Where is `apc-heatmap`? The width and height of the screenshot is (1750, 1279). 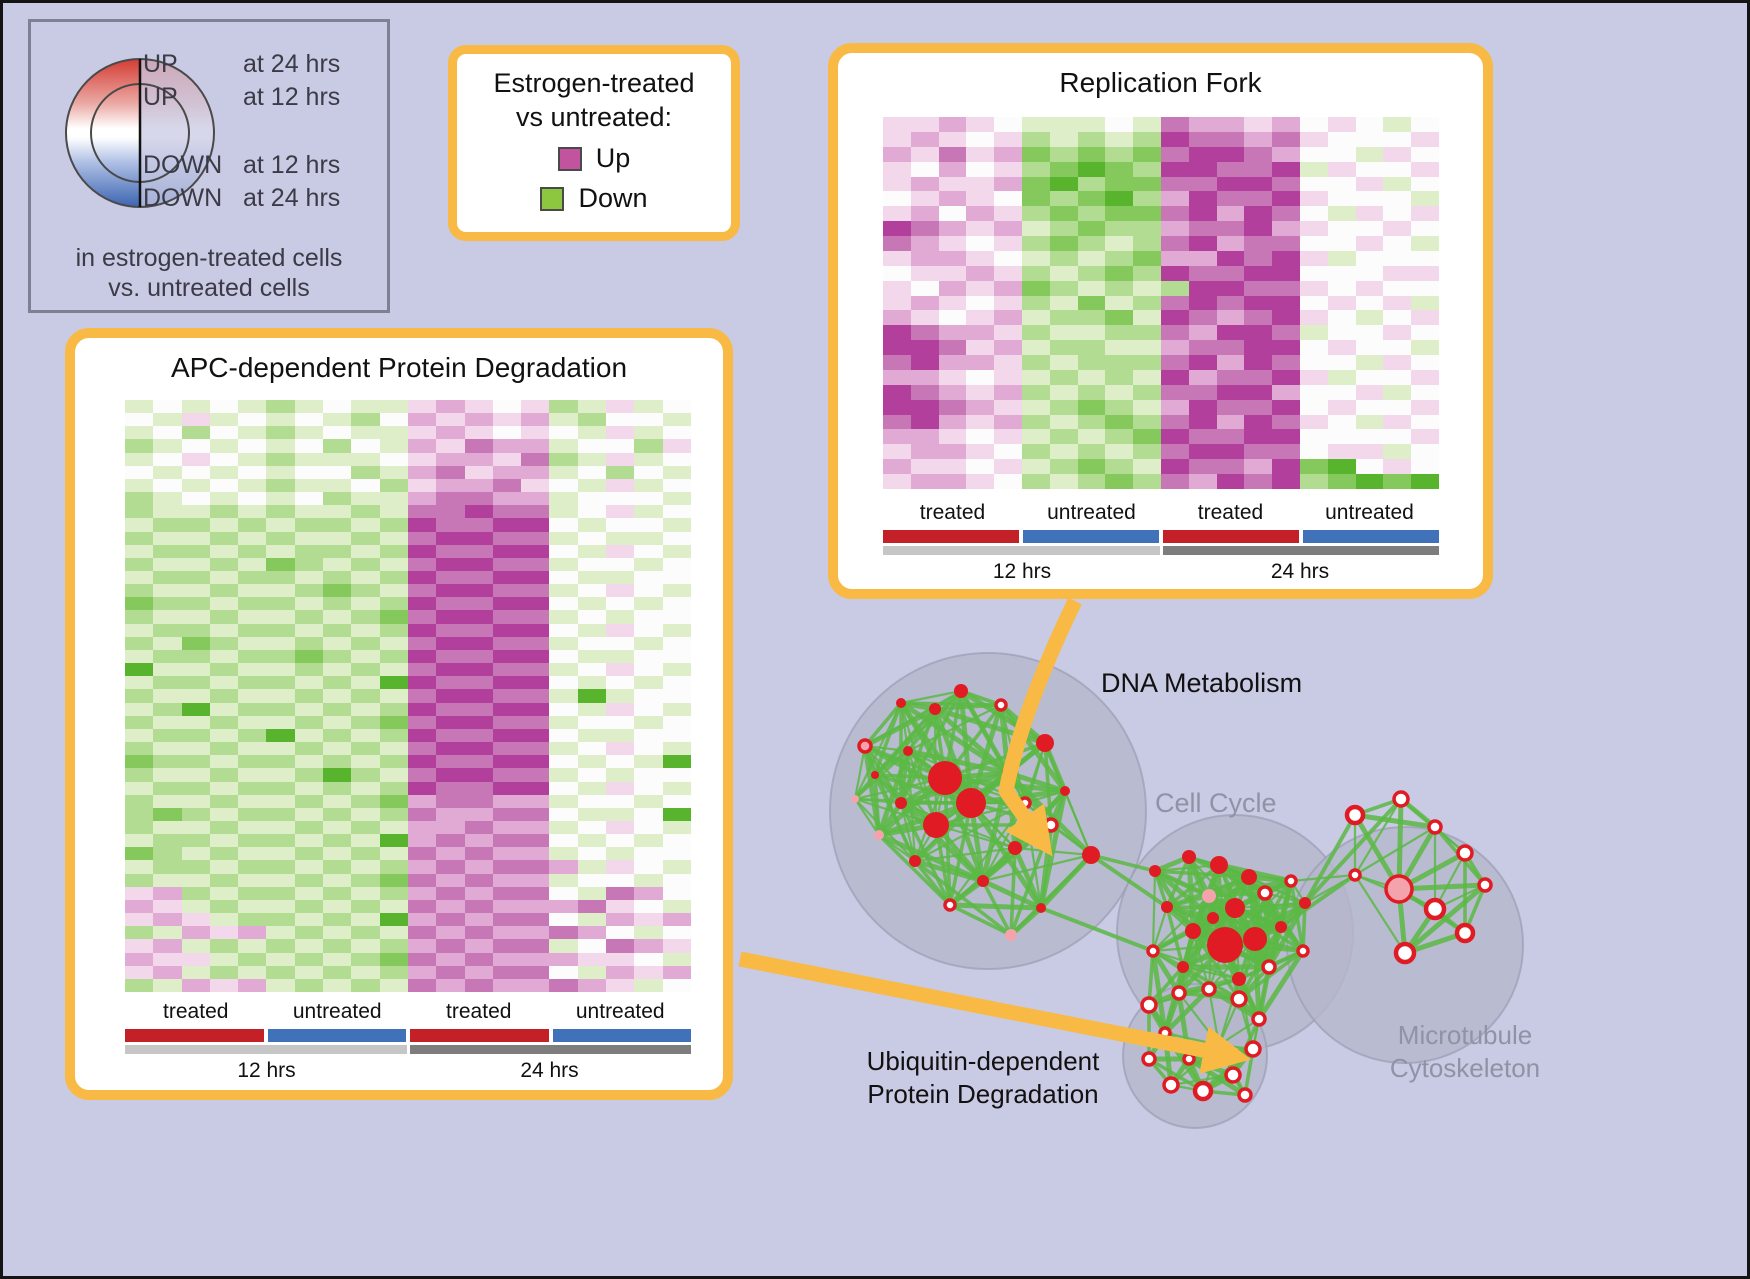 apc-heatmap is located at coordinates (408, 696).